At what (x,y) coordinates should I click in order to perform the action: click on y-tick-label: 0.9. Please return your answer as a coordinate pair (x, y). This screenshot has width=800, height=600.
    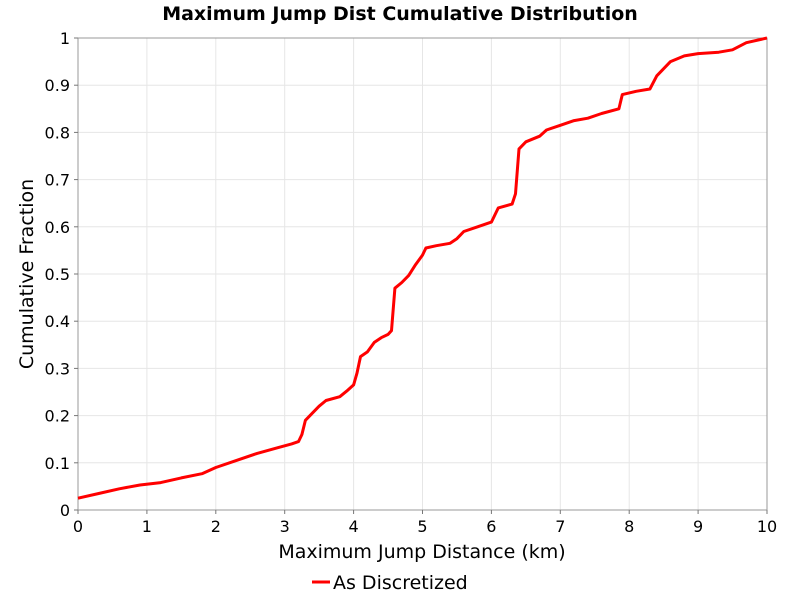
    Looking at the image, I should click on (57, 85).